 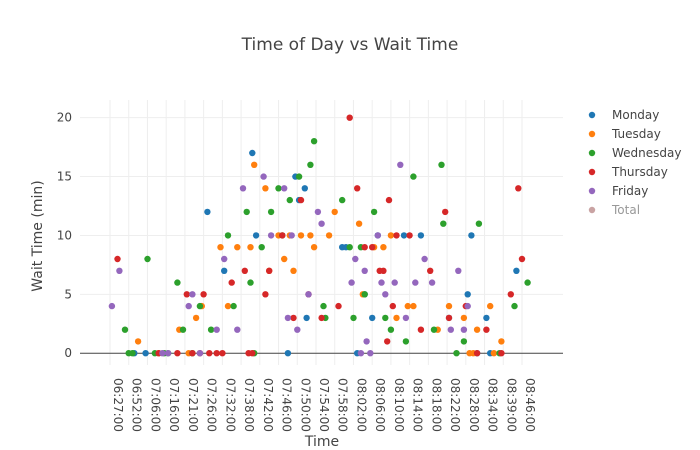 What do you see at coordinates (635, 115) in the screenshot?
I see `legend-item-label: Monday` at bounding box center [635, 115].